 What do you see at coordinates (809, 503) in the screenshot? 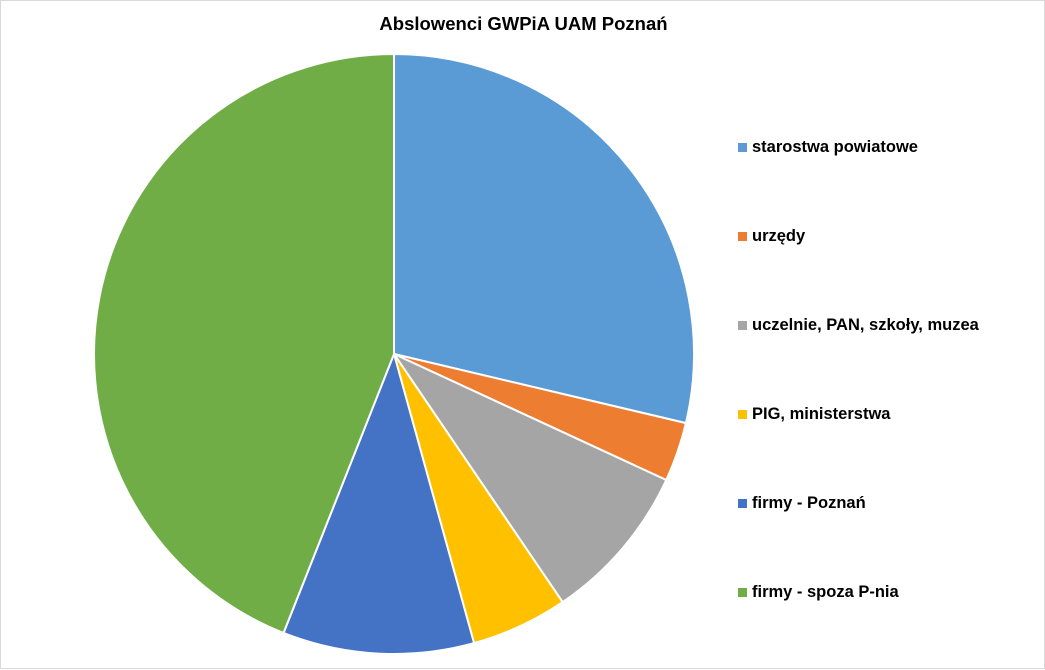
I see `legend-label: firmy - Poznań` at bounding box center [809, 503].